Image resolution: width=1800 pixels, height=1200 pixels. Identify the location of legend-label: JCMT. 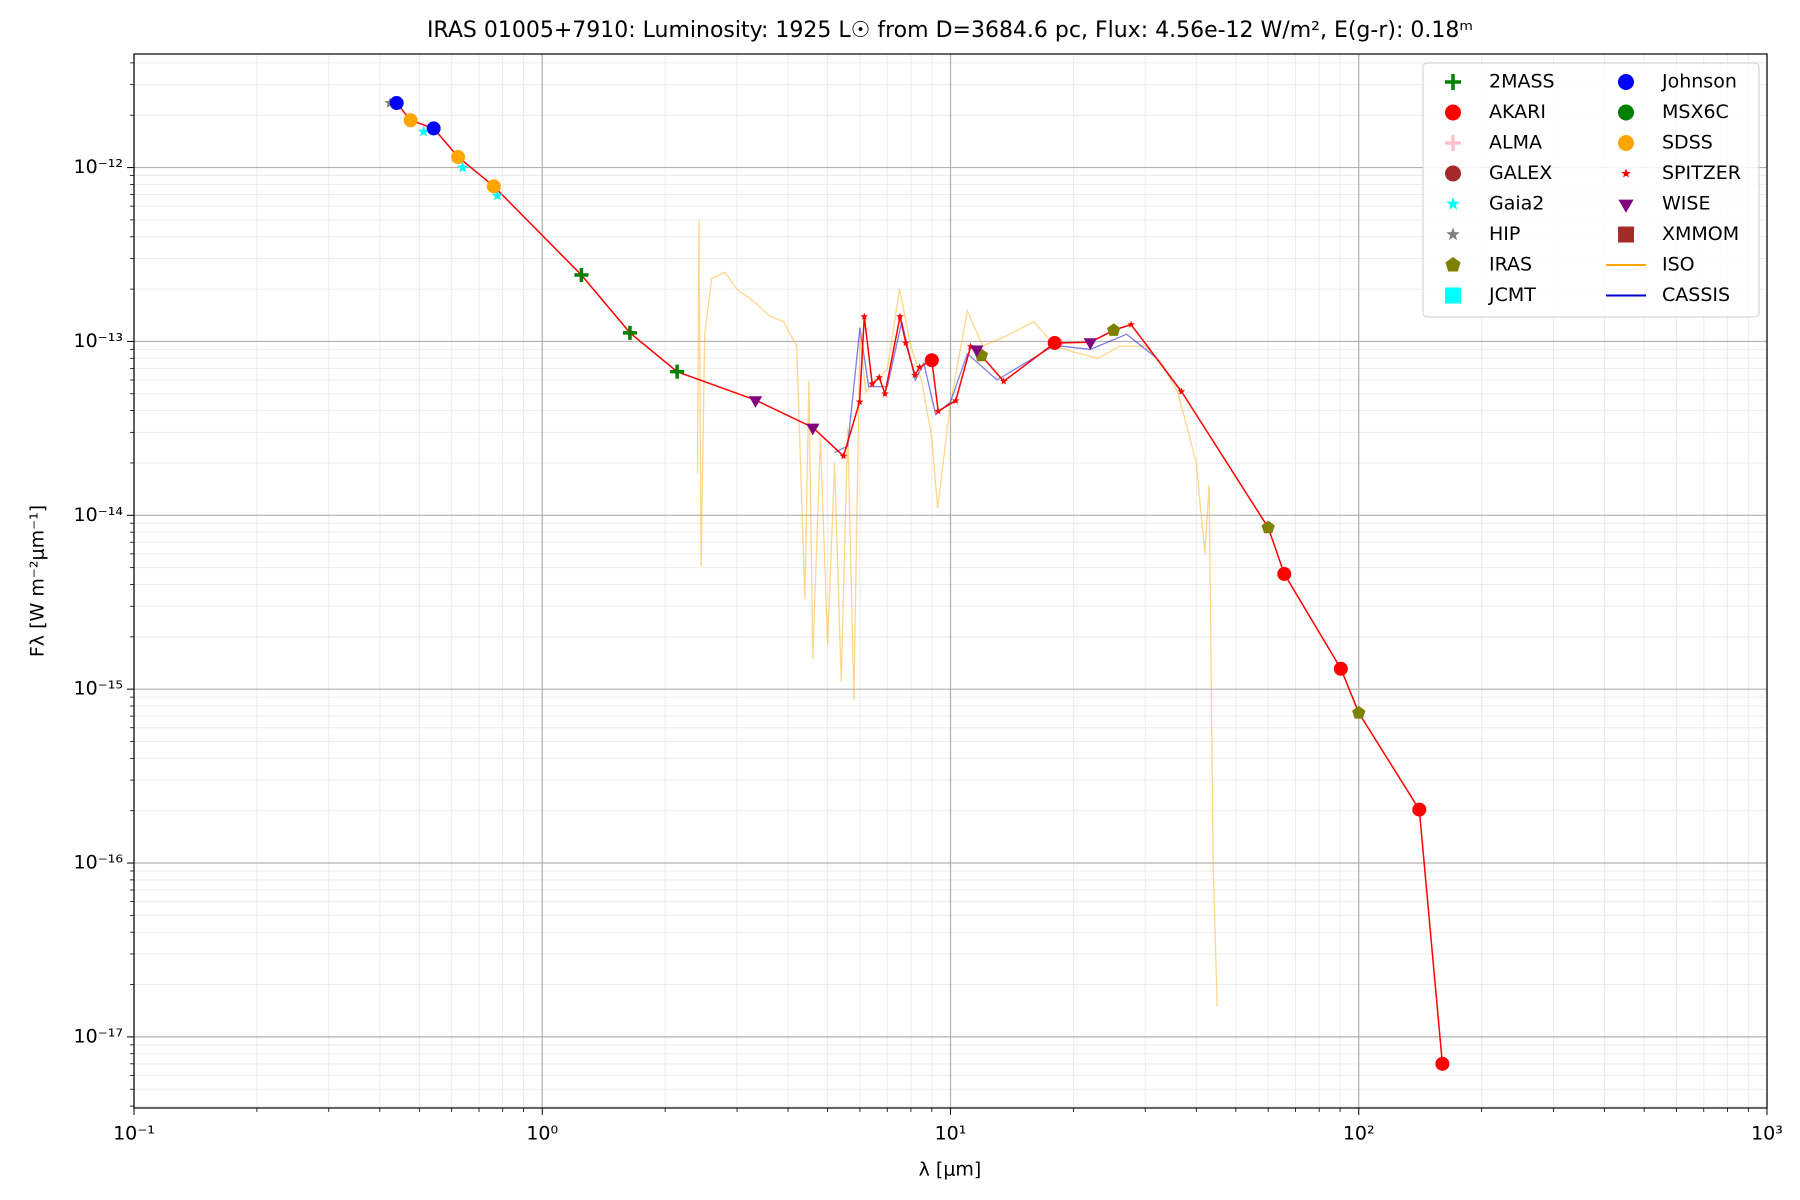
(1512, 295).